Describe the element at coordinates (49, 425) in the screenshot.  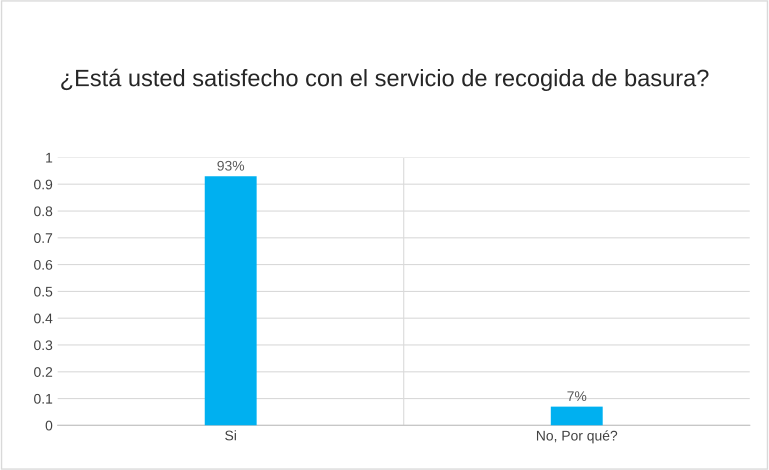
I see `y-tick-label: 0` at that location.